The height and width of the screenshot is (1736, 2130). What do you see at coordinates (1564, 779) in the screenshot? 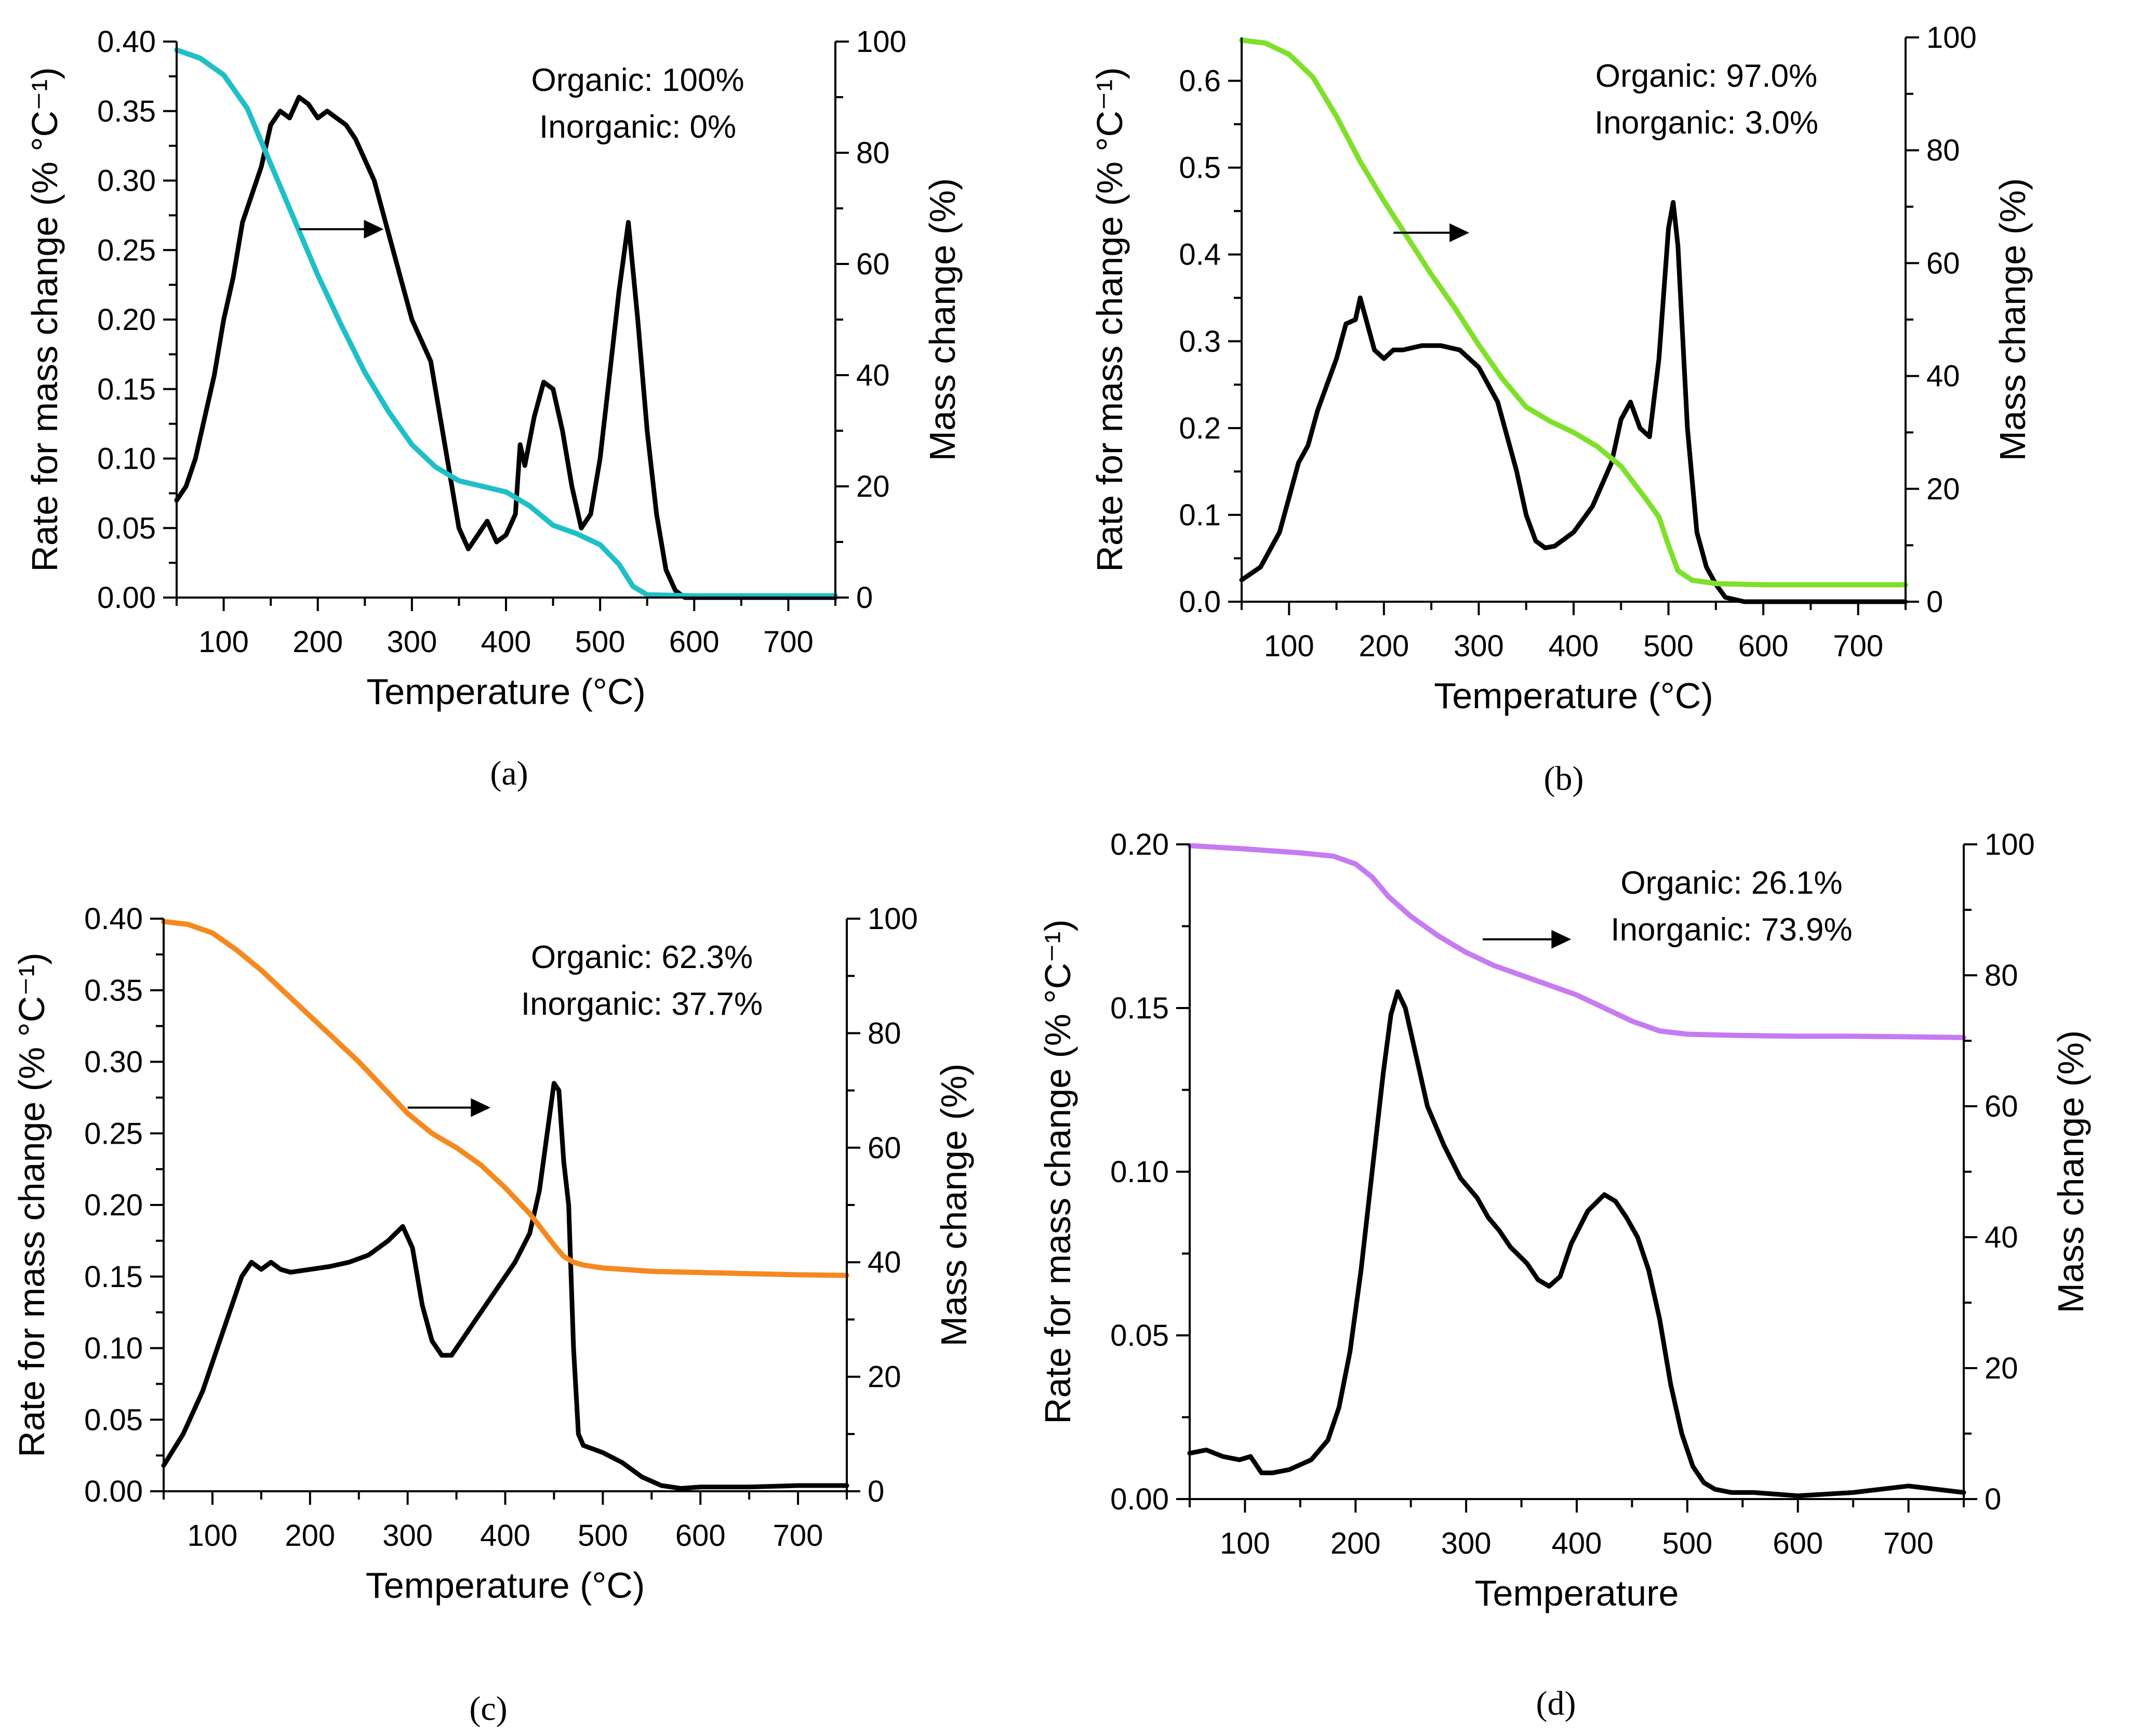
I see `panel-label: (b)` at bounding box center [1564, 779].